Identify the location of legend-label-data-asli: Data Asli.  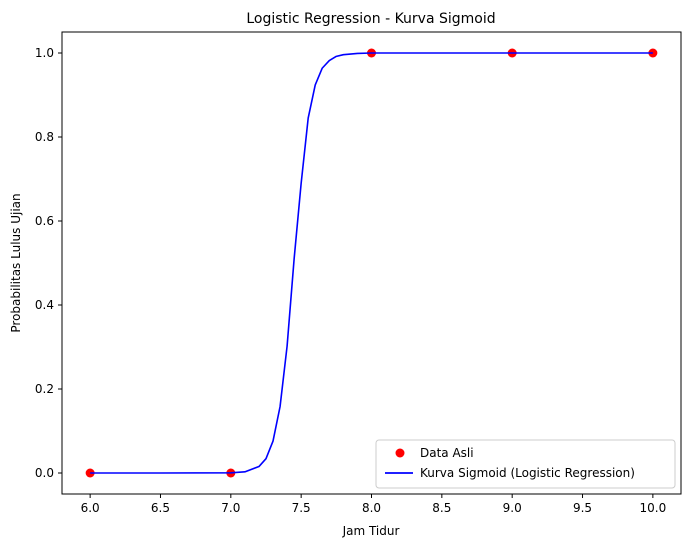
(447, 453).